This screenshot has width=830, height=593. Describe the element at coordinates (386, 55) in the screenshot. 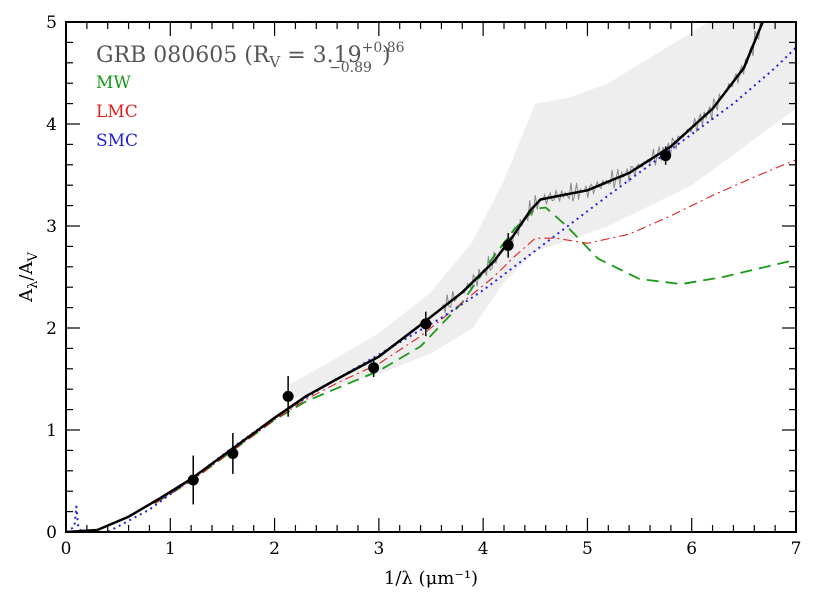

I see `title-close: )` at that location.